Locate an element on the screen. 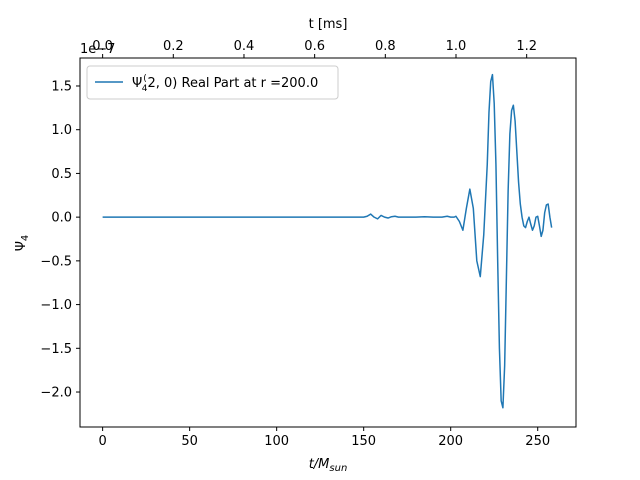  top-x-tick-label: 0.2 is located at coordinates (173, 46).